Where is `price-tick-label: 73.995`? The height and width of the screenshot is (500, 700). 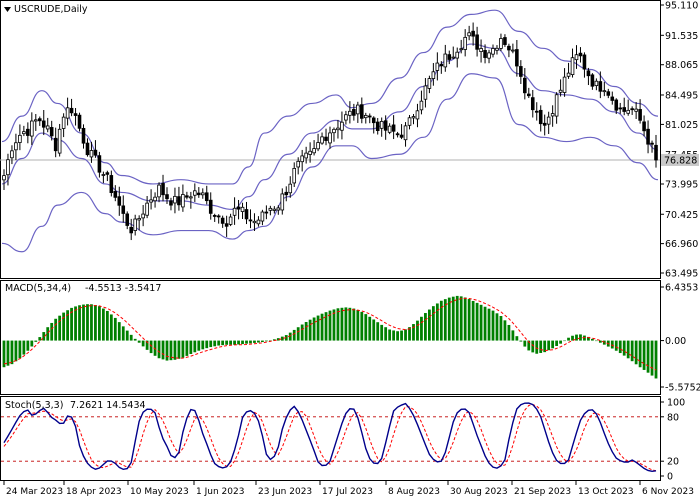
price-tick-label: 73.995 is located at coordinates (681, 184).